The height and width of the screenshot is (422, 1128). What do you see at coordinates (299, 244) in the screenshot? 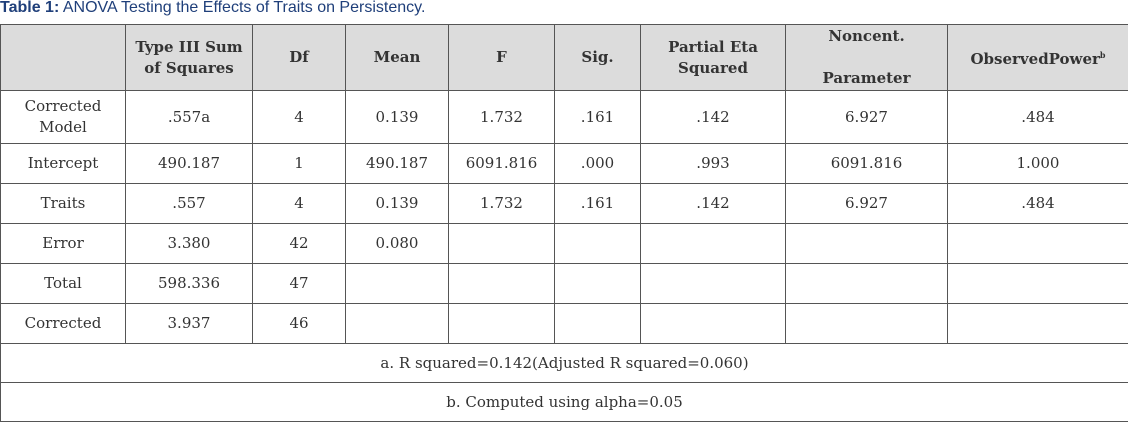
I see `cell-df: 42` at bounding box center [299, 244].